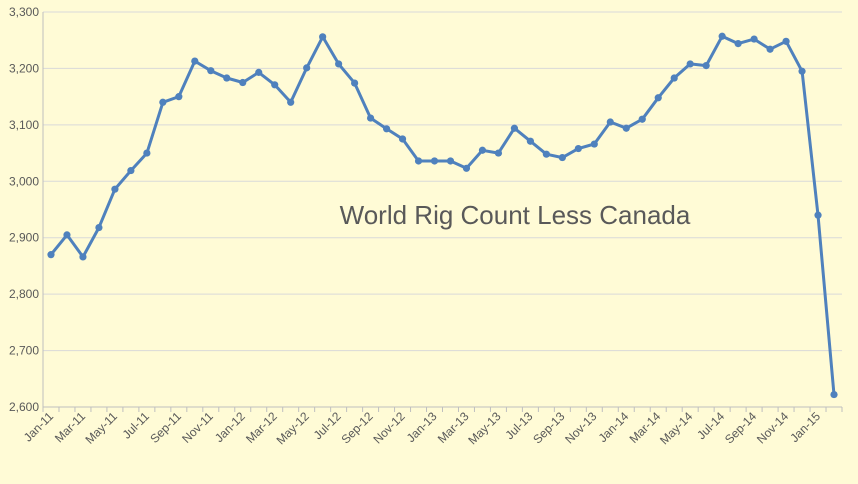 Image resolution: width=858 pixels, height=484 pixels. Describe the element at coordinates (515, 215) in the screenshot. I see `chart-title: World Rig Count Less Canada` at that location.